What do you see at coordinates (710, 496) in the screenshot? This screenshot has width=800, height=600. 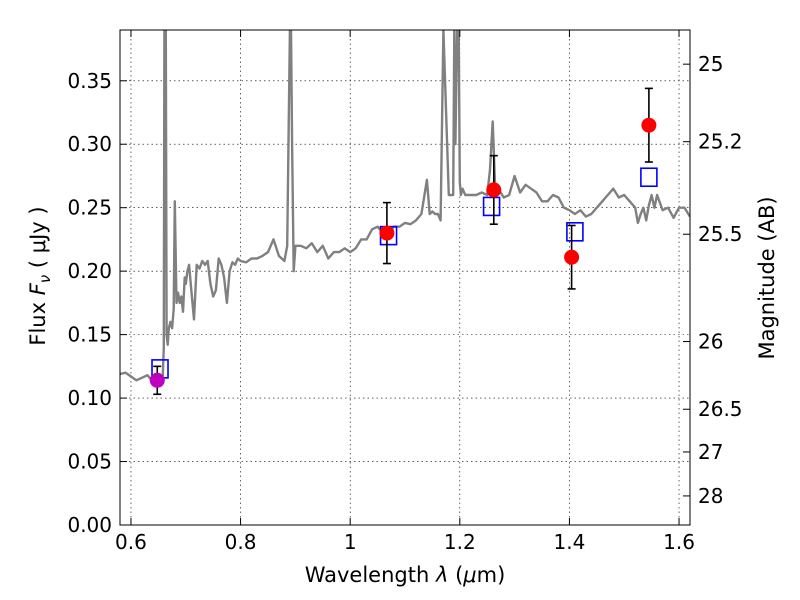 I see `magnitude-tick-label: 28` at bounding box center [710, 496].